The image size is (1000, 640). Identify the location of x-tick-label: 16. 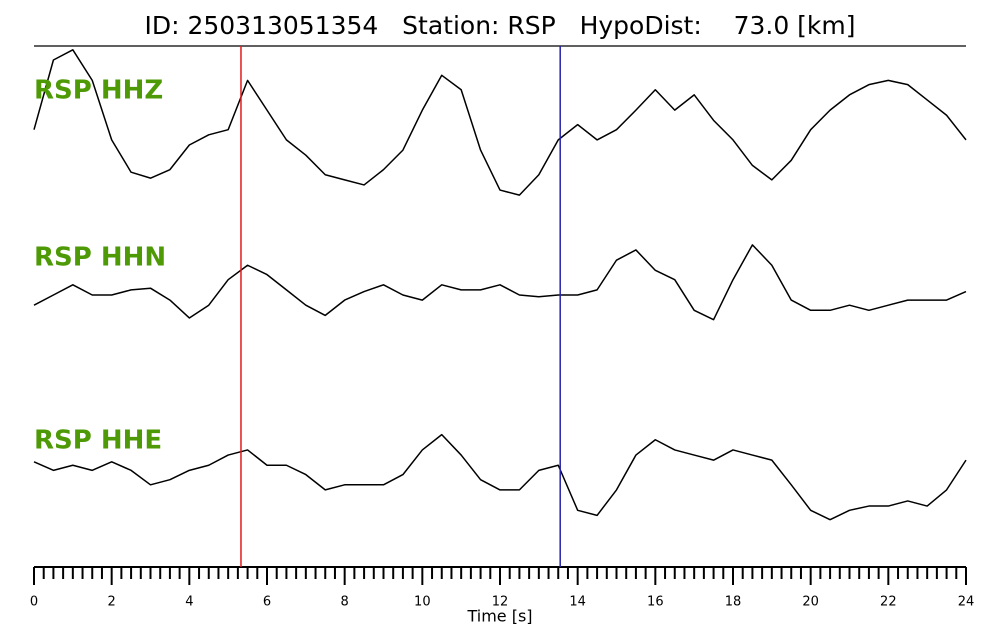
(655, 602).